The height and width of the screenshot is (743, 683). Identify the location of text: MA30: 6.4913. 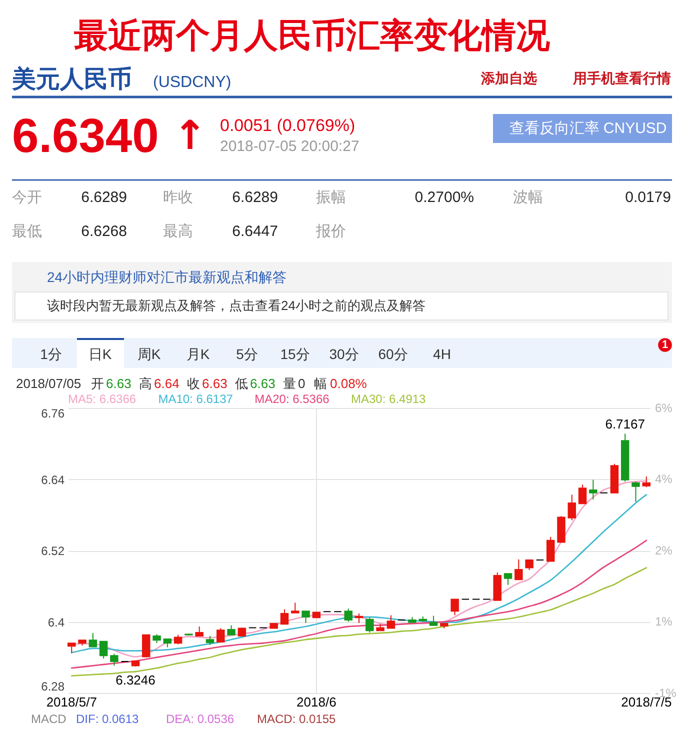
(388, 399).